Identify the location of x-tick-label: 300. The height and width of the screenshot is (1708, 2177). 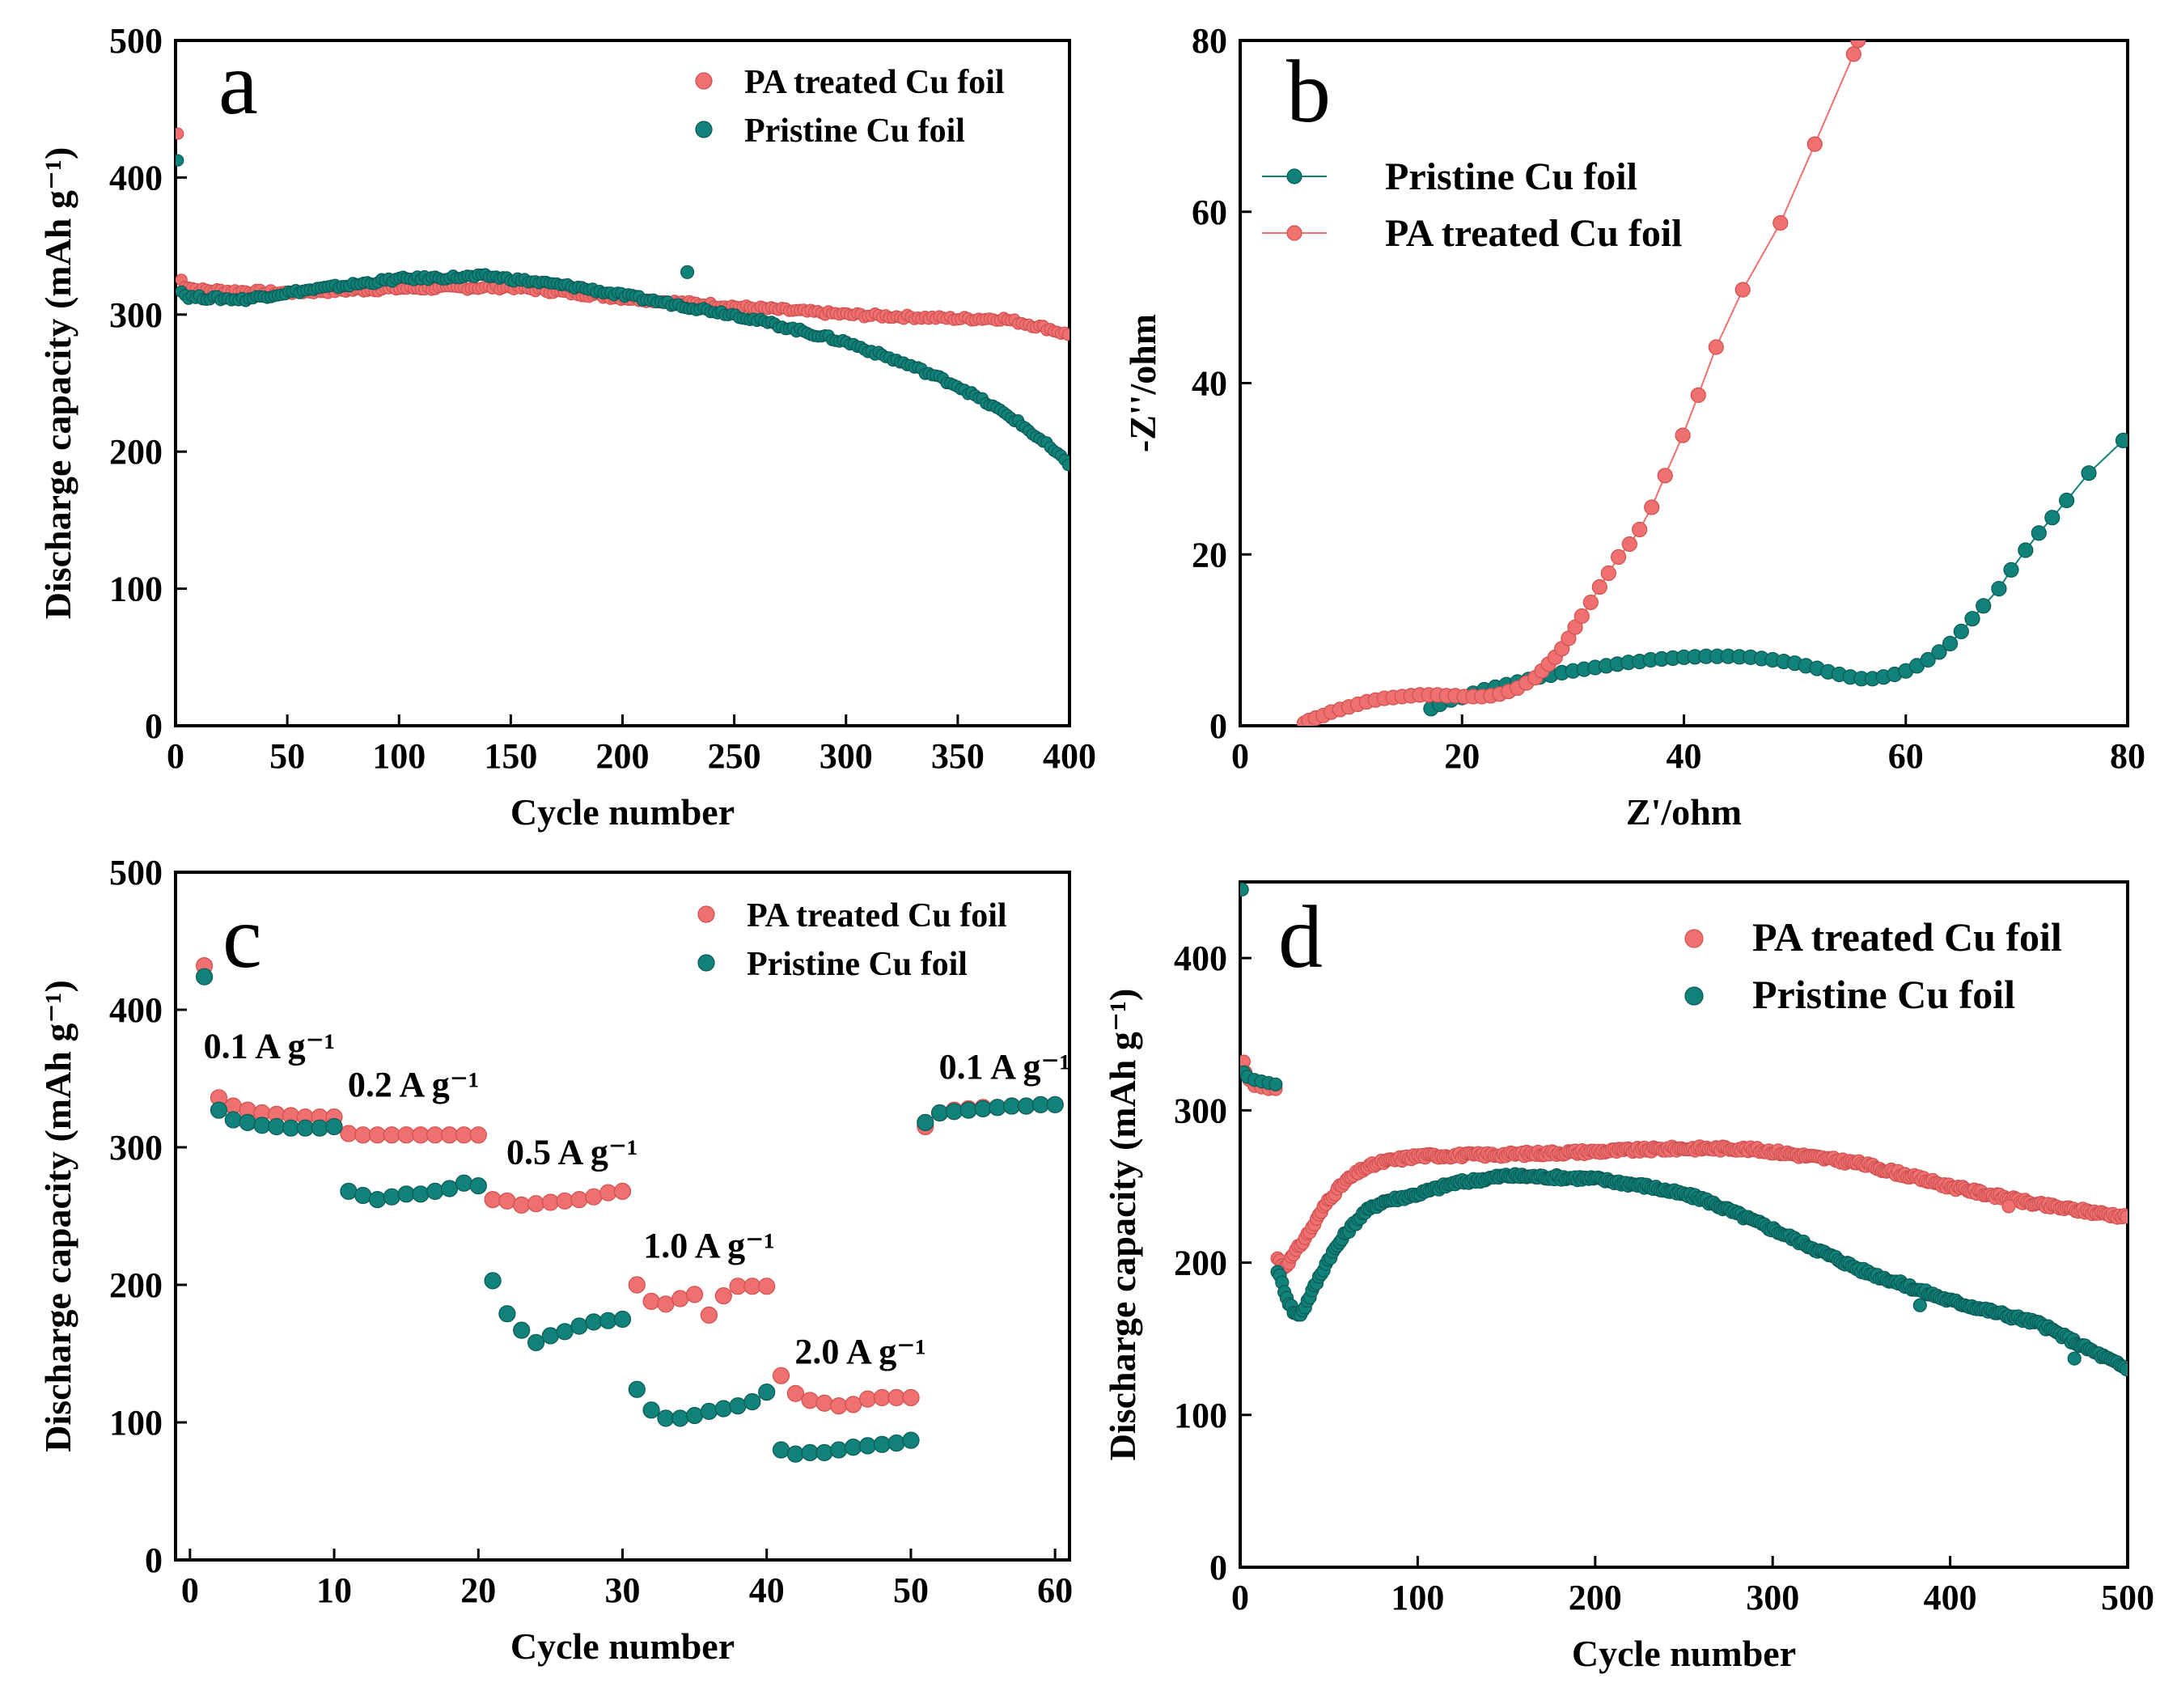
(1772, 1597).